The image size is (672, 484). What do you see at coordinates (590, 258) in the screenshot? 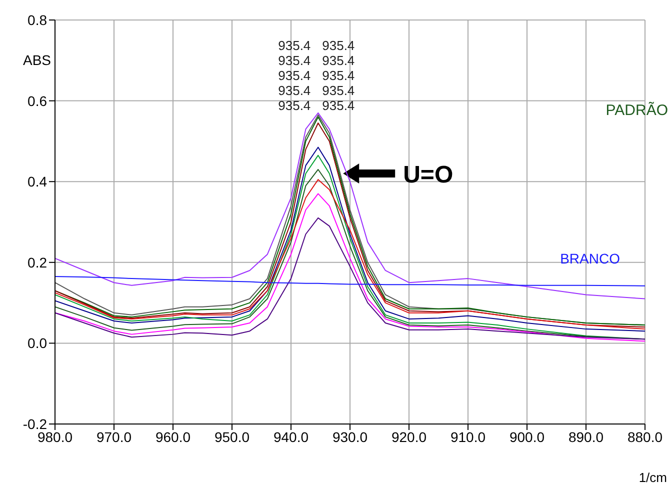
I see `series-label: BRANCO` at bounding box center [590, 258].